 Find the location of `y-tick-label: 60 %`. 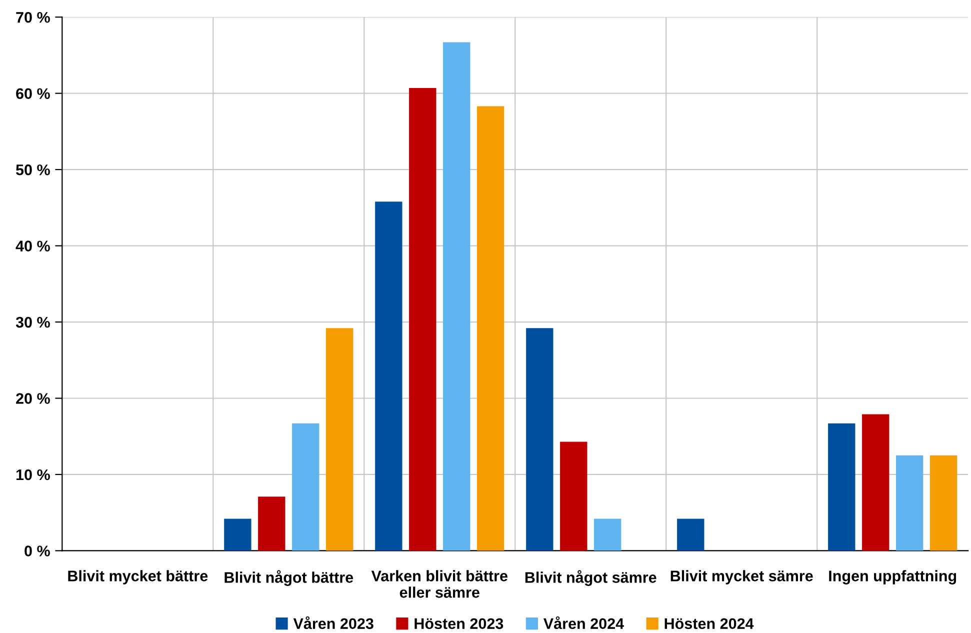

y-tick-label: 60 % is located at coordinates (33, 94).